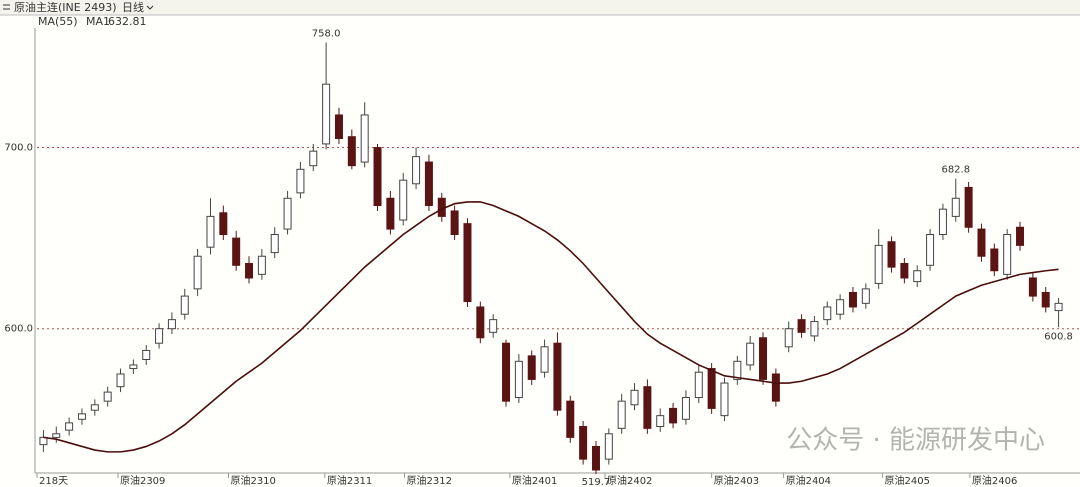 This screenshot has height=487, width=1080. Describe the element at coordinates (53, 481) in the screenshot. I see `x-tick-label: 218天` at that location.